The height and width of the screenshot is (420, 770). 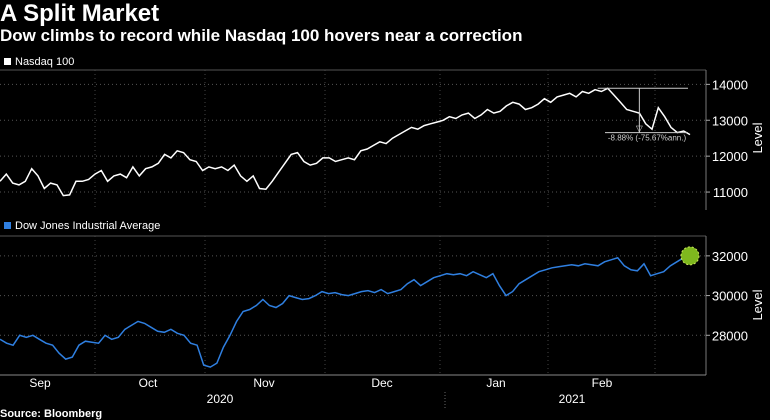 I want to click on drawdown-annotation-text: -8.88% (-75.67%ann.), so click(x=647, y=138).